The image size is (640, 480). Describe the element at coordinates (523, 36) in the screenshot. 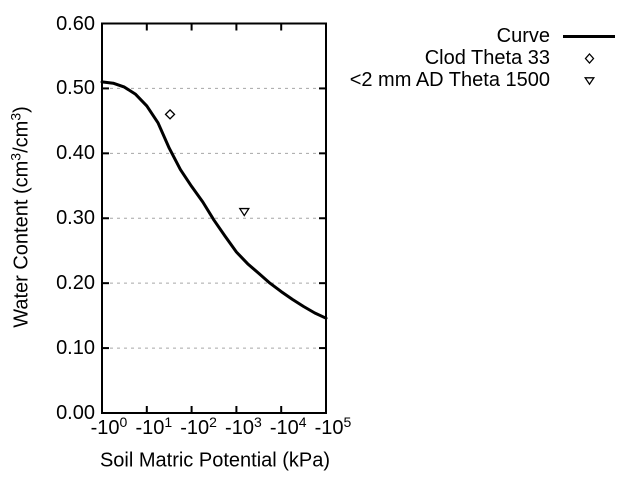

I see `legend-label-curve: Curve` at that location.